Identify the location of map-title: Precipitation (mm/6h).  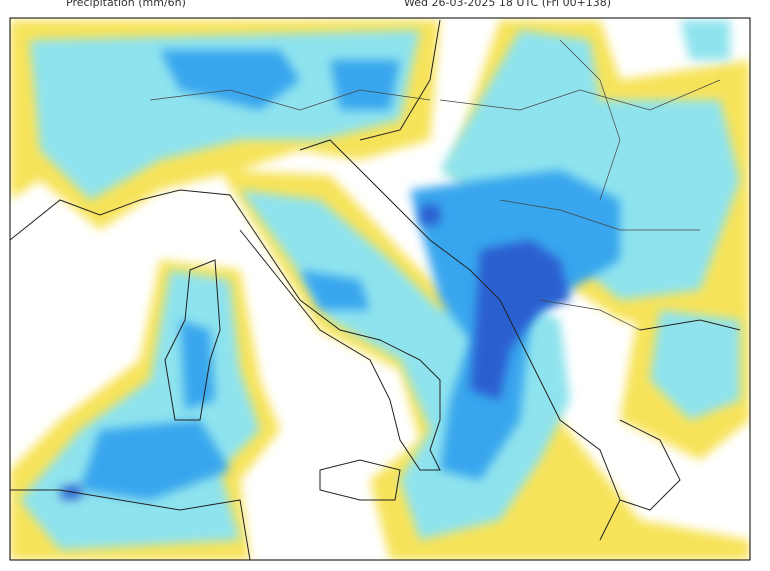
(126, 4).